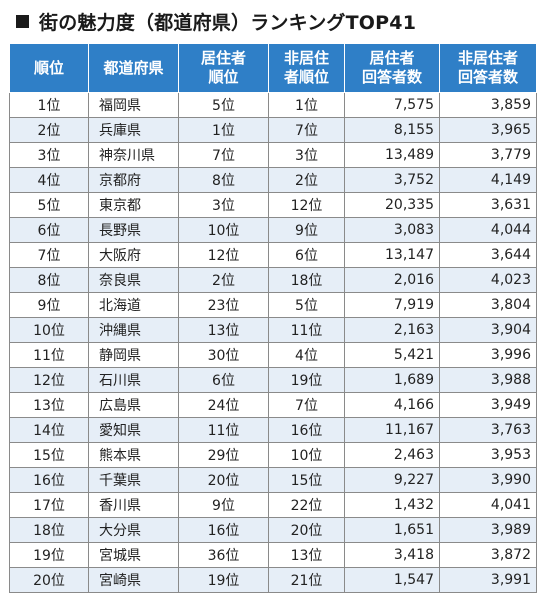 This screenshot has width=551, height=594. I want to click on table-row: 13位 広島県 24位 7位 4,166 3,949, so click(273, 405).